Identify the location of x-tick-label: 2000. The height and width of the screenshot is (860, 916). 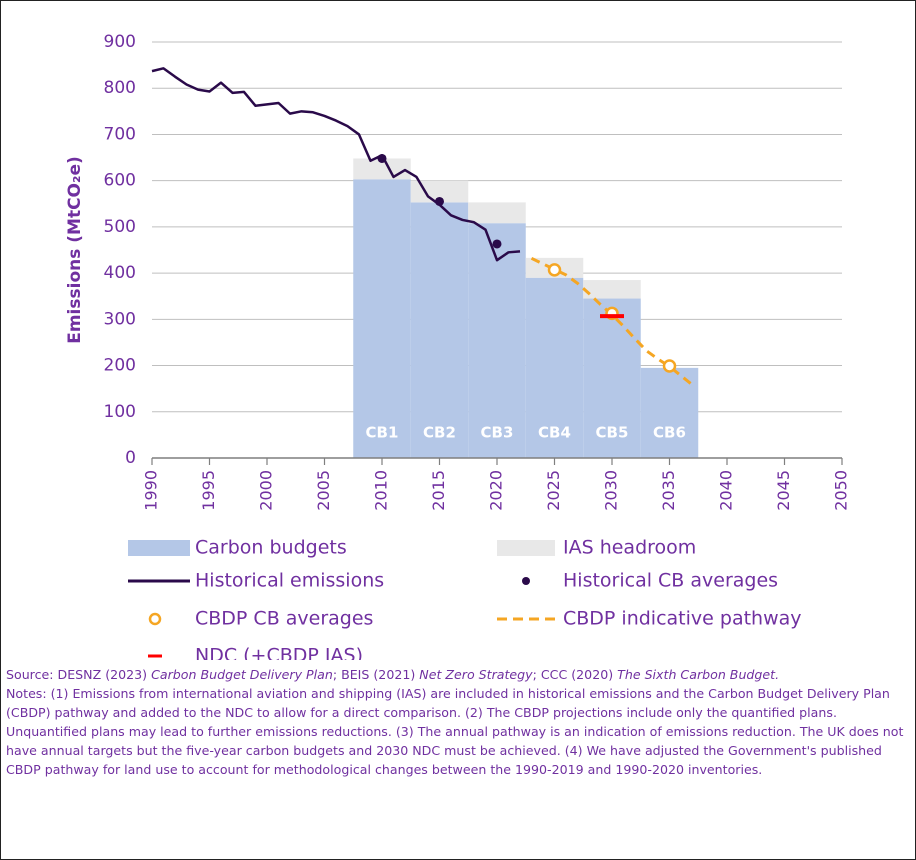
(266, 490).